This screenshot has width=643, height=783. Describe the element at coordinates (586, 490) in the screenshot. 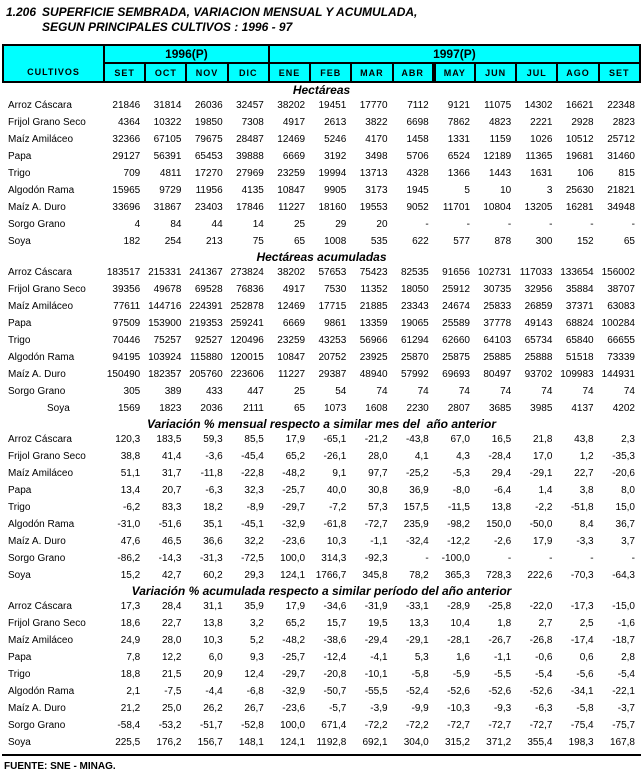

I see `value-cell: 3,8` at that location.